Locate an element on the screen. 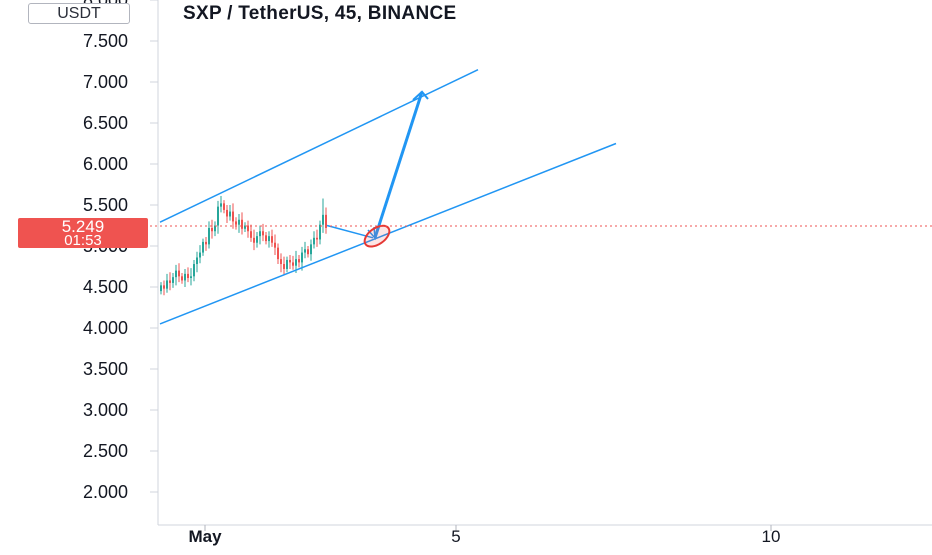 The image size is (932, 555). price-tick-label: 2.500 is located at coordinates (105, 451).